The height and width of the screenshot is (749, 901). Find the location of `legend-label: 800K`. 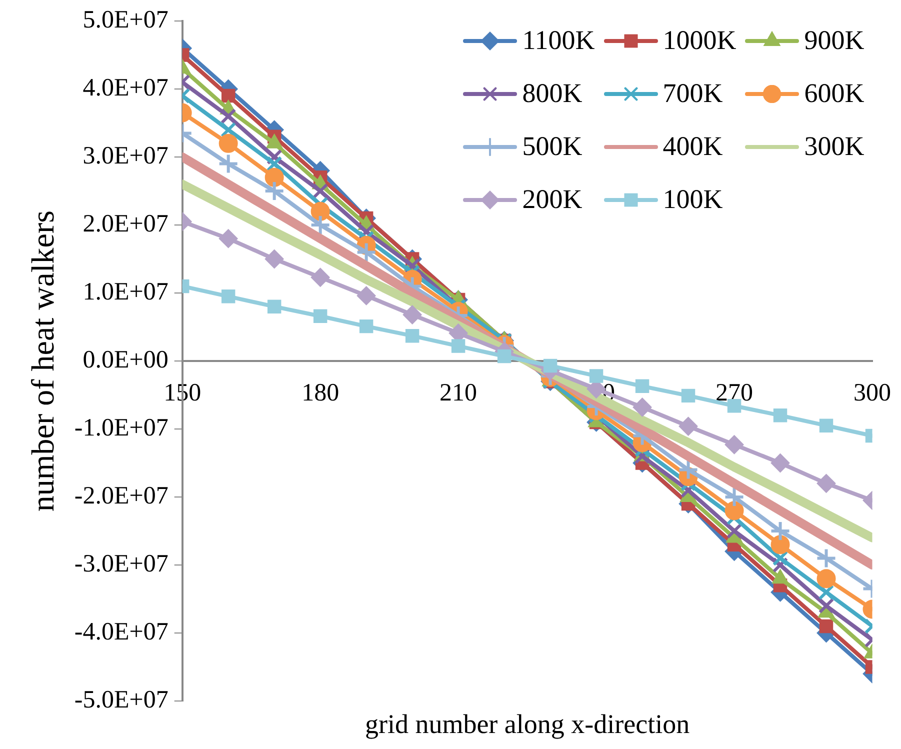

legend-label: 800K is located at coordinates (552, 93).